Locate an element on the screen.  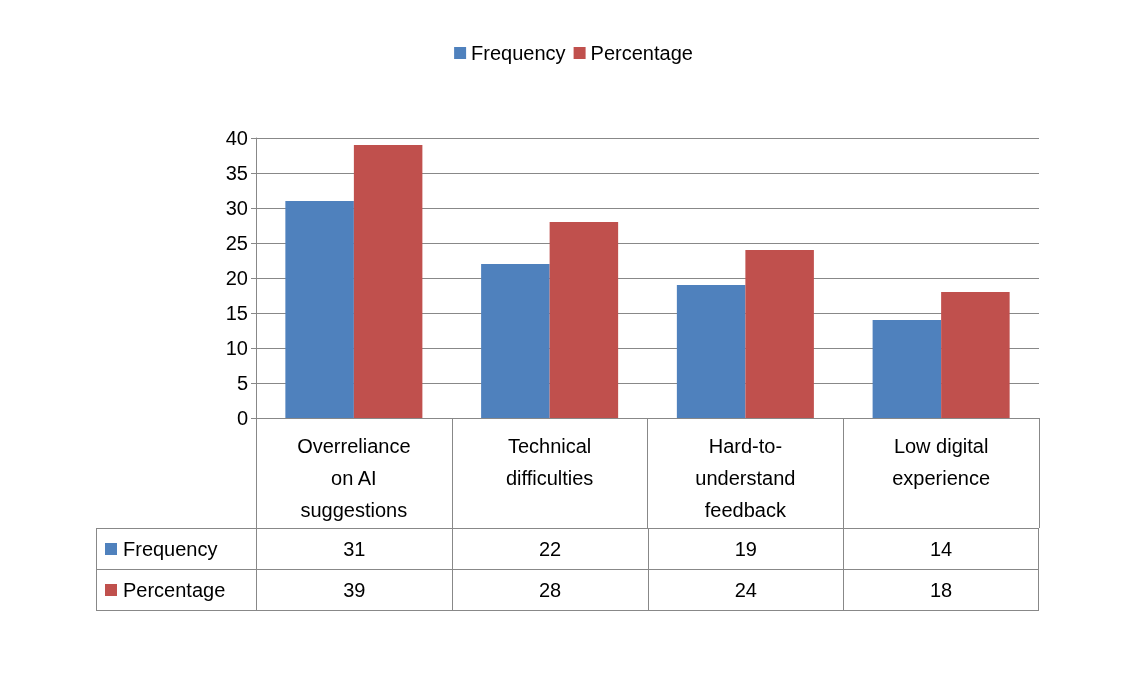
x-tick-label: Overreliance on AI suggestions is located at coordinates (354, 478).